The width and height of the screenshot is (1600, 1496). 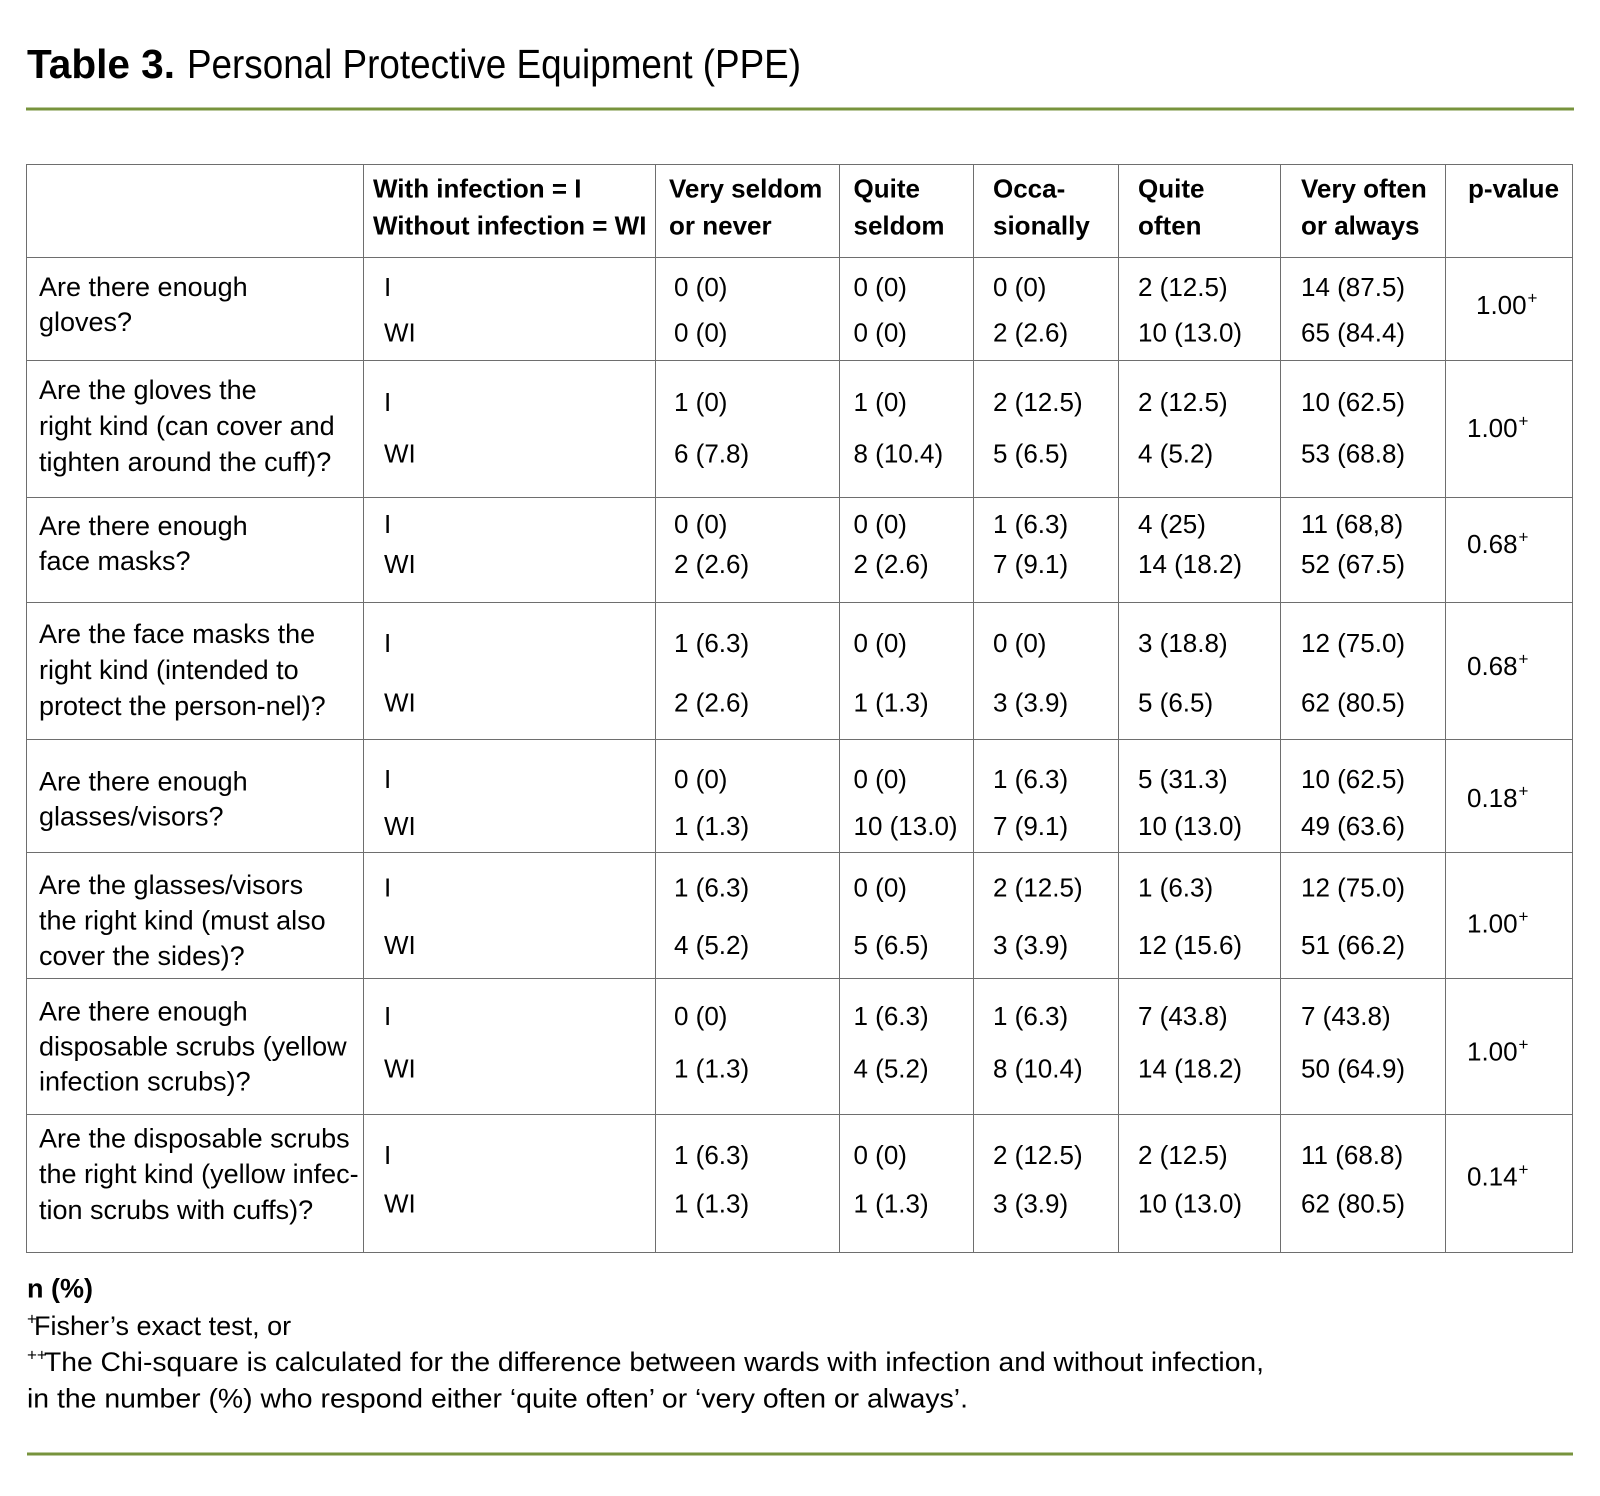 I want to click on svg-text: 4 (5.2), so click(x=891, y=1069).